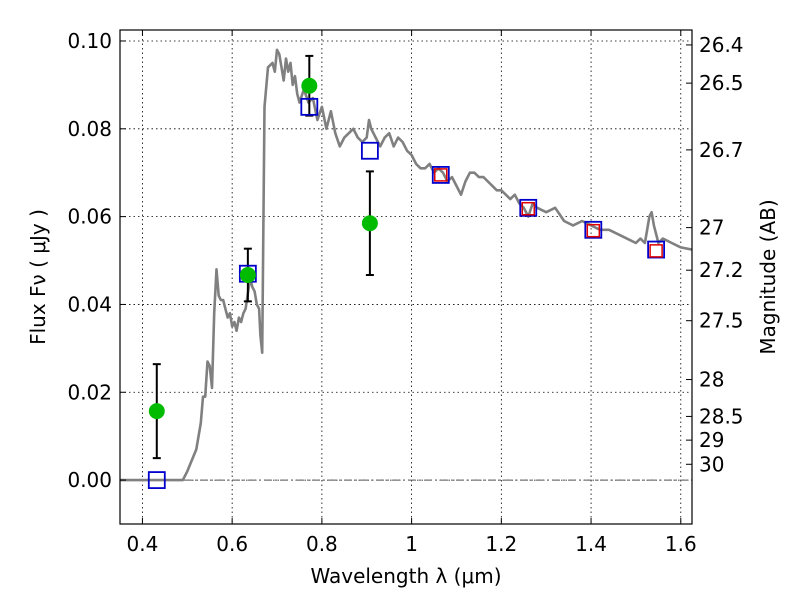  Describe the element at coordinates (721, 45) in the screenshot. I see `y2-tick-label: 26.4` at that location.